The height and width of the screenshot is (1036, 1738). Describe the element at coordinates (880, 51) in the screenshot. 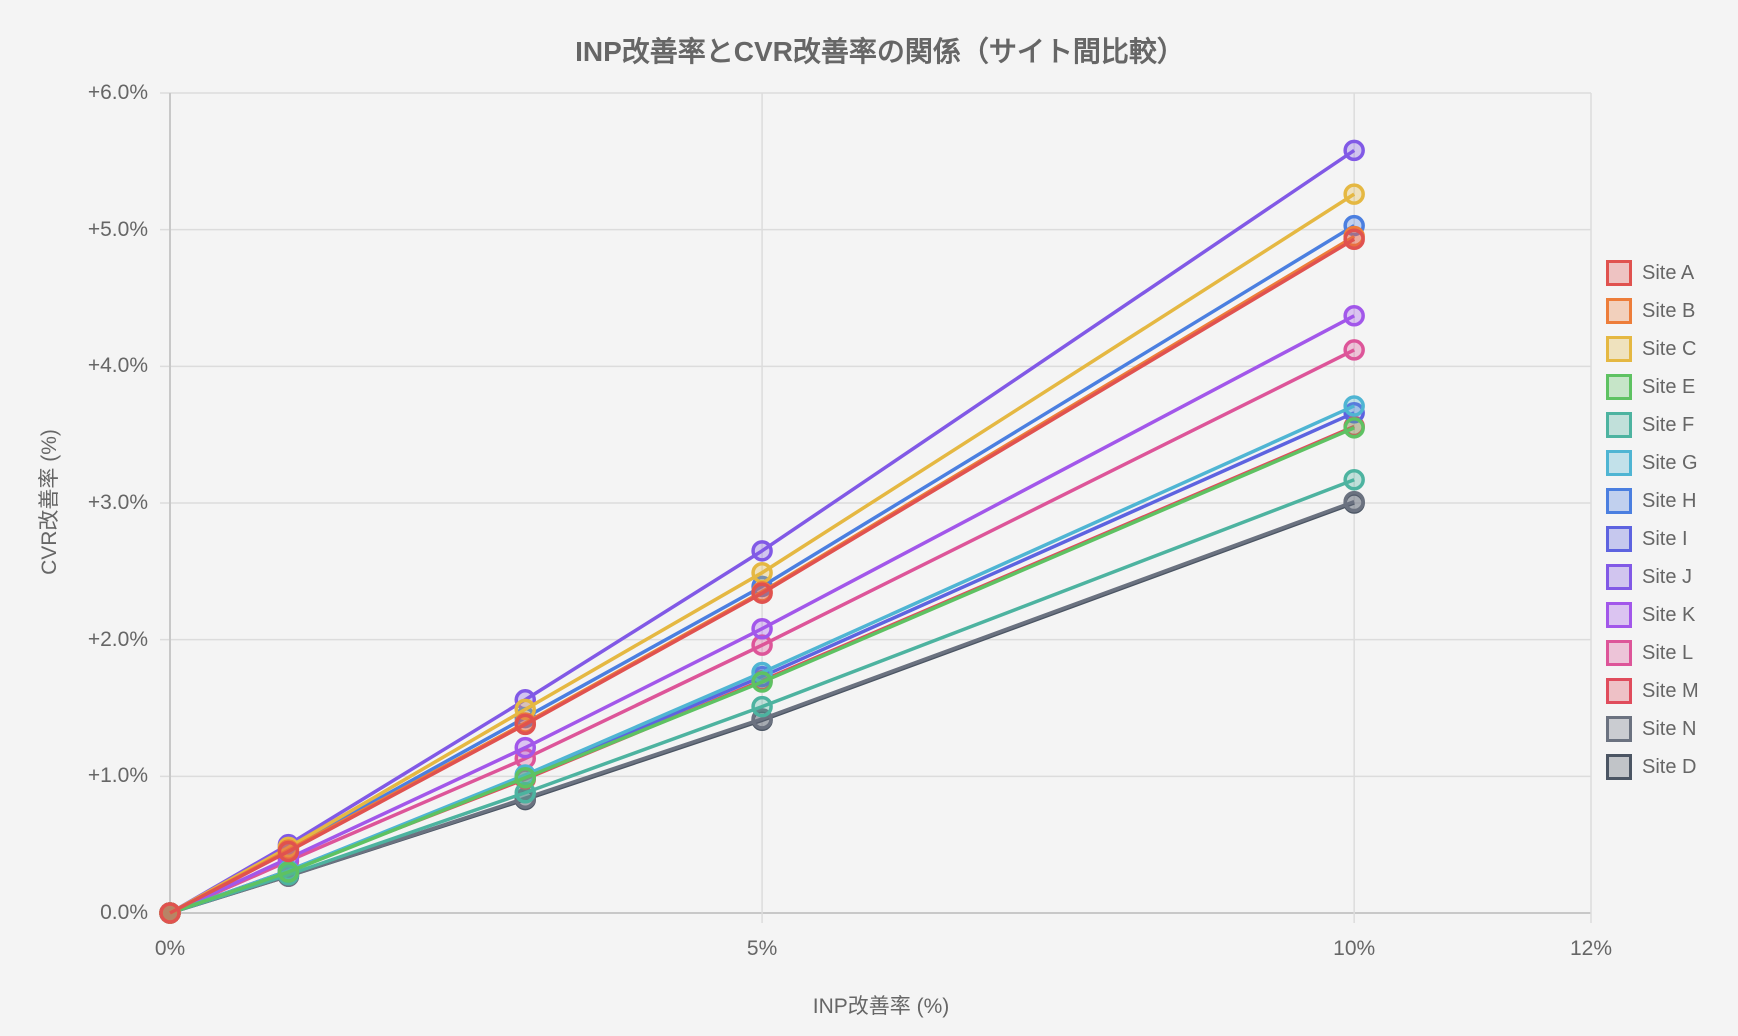

I see `chart-title: INP改善率とCVR改善率の関係（サイト間比較）` at that location.